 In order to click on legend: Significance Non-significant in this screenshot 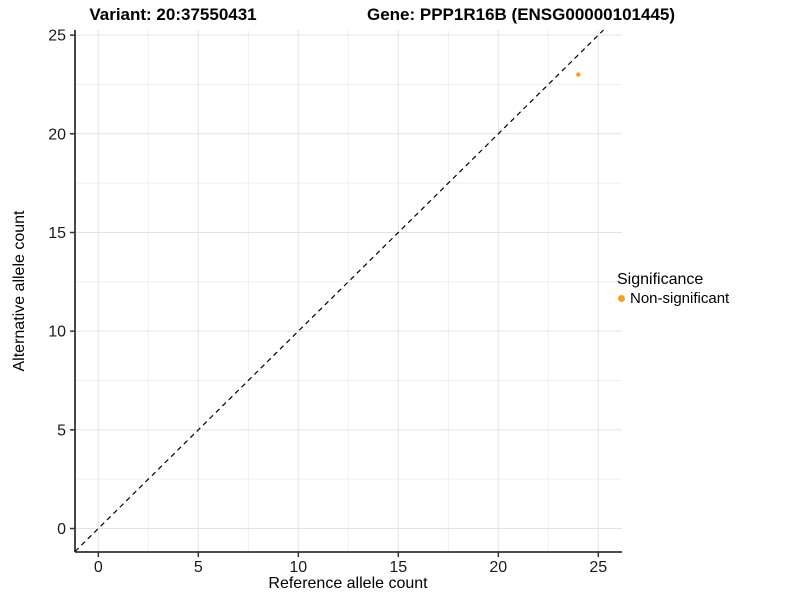, I will do `click(670, 289)`.